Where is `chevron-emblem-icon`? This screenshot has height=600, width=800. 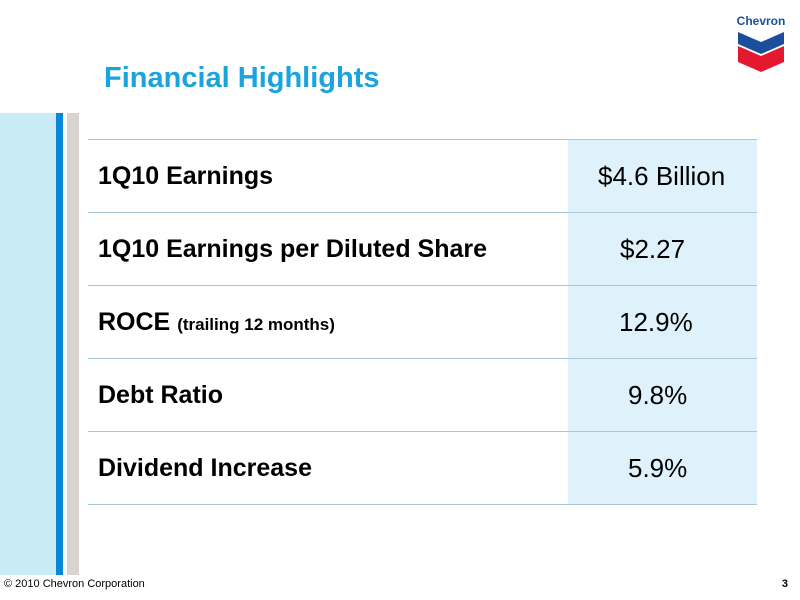
chevron-emblem-icon is located at coordinates (761, 52).